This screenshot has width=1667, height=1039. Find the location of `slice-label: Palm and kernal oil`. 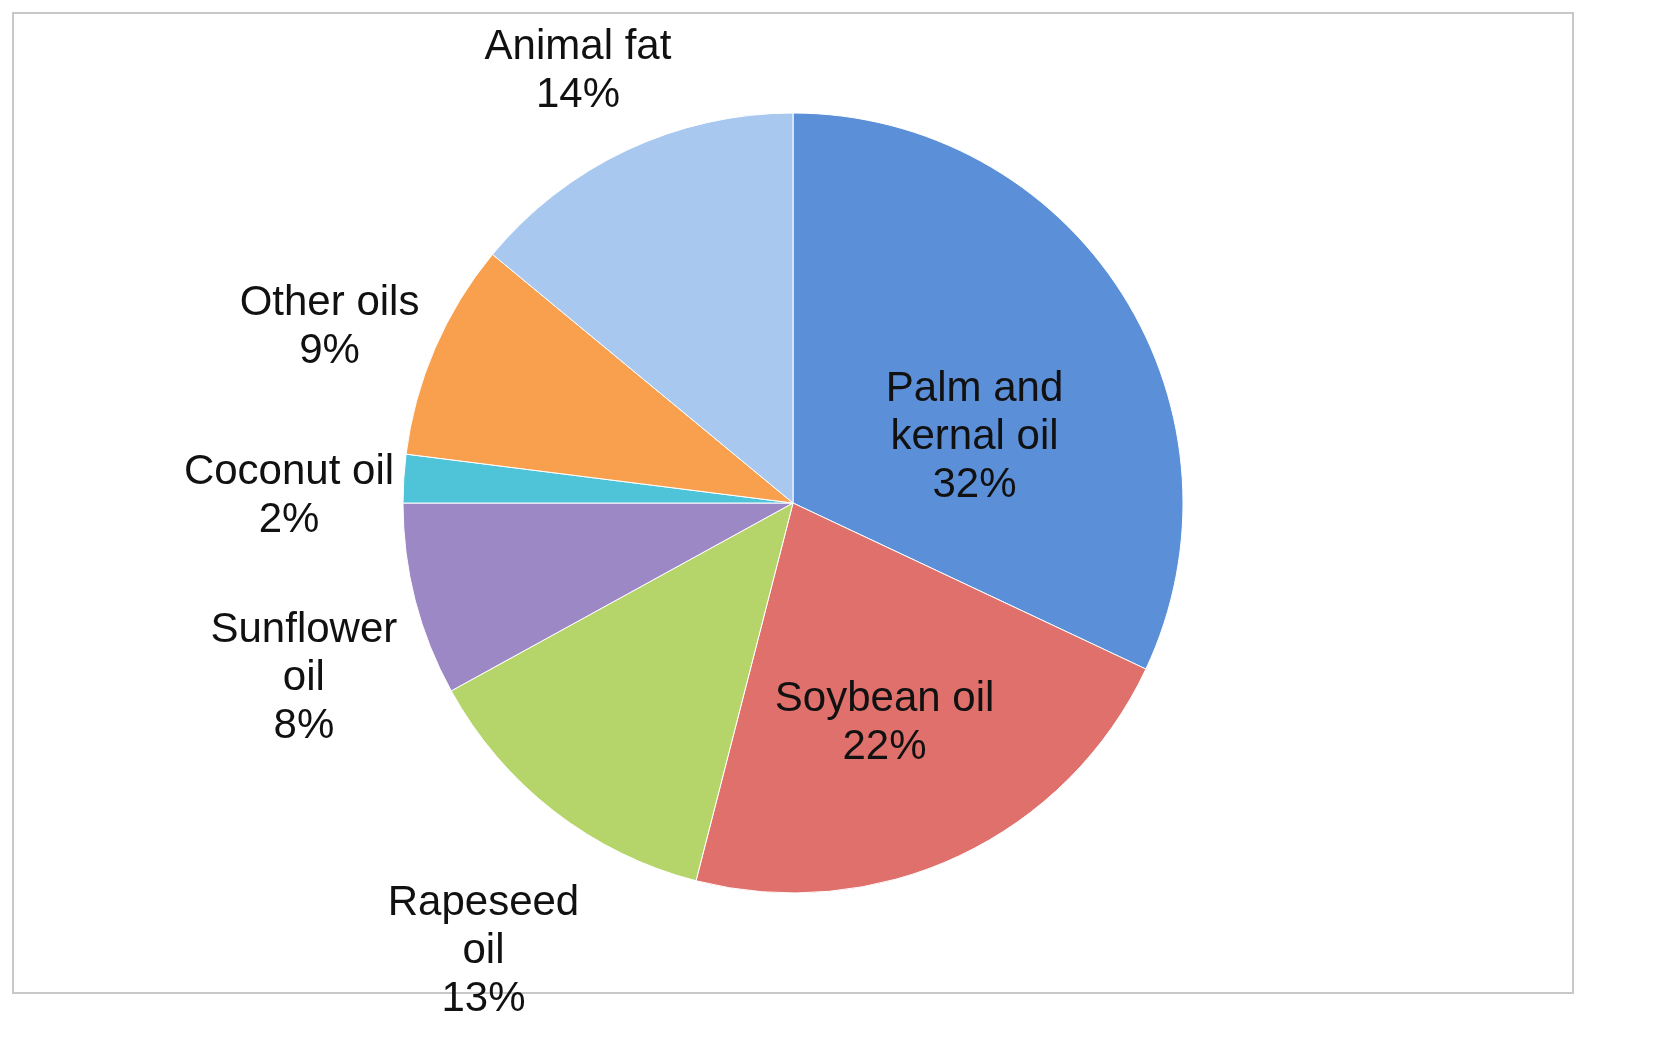

slice-label: Palm and kernal oil is located at coordinates (974, 410).